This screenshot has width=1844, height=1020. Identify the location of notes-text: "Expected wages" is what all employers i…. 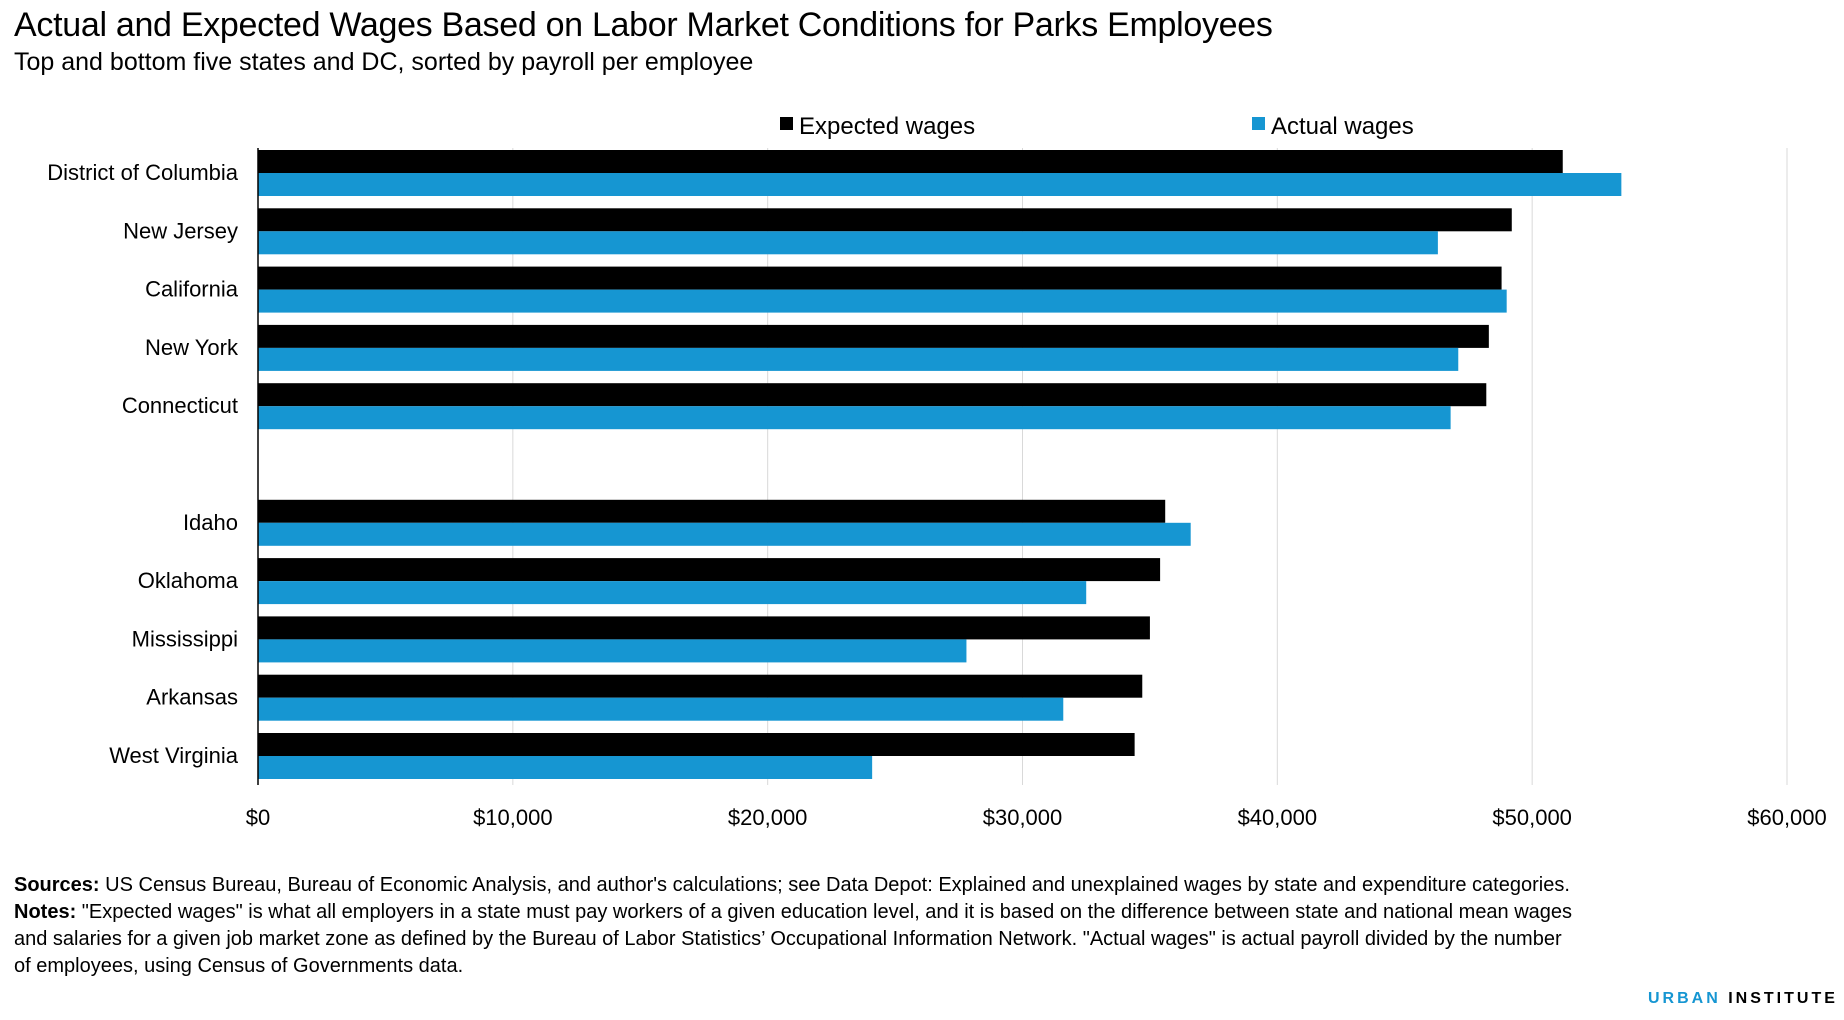
(793, 939).